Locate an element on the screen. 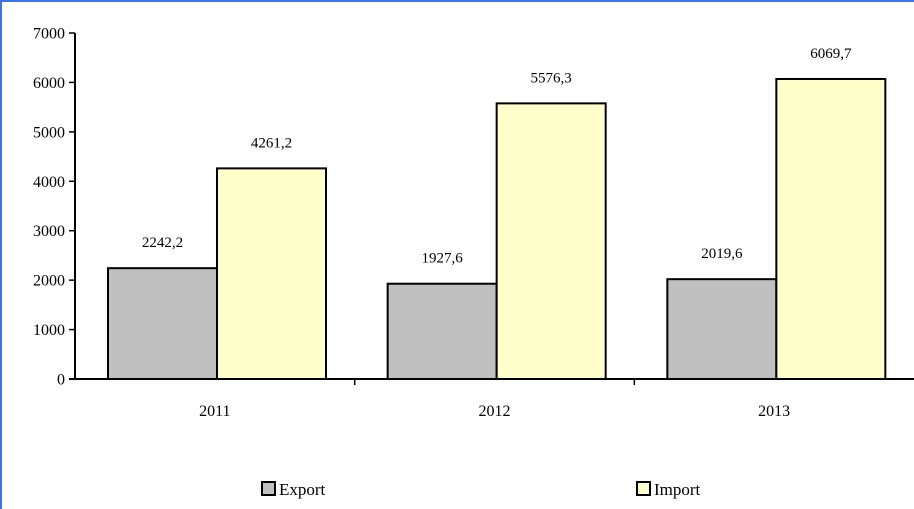  y-tick-label: 5000 is located at coordinates (49, 132).